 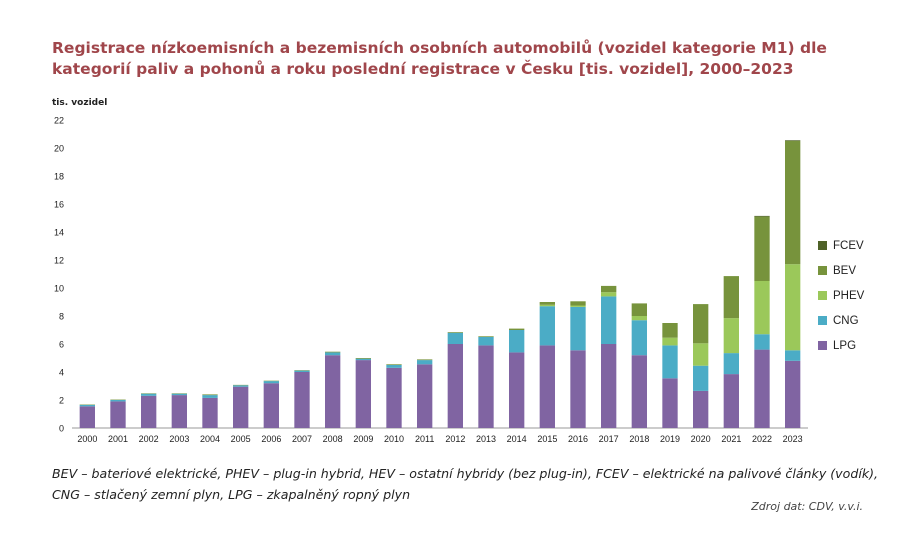 I want to click on bar-segment-phev-2023, so click(x=793, y=307).